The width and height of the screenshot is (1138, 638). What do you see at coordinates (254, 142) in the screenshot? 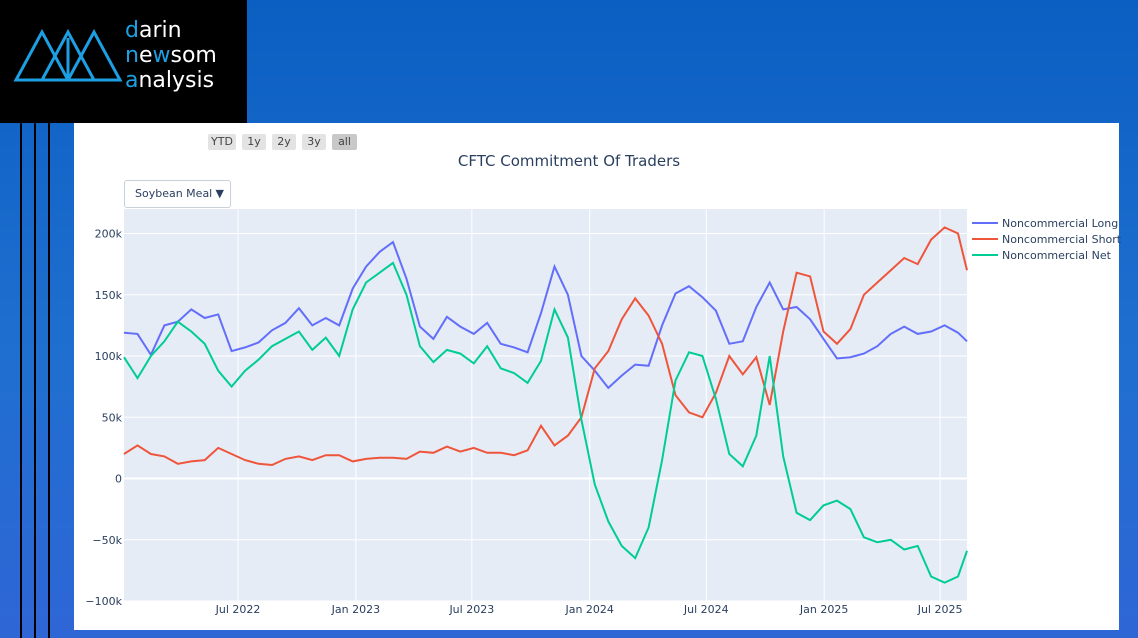
I see `range-1y-button: 1y` at bounding box center [254, 142].